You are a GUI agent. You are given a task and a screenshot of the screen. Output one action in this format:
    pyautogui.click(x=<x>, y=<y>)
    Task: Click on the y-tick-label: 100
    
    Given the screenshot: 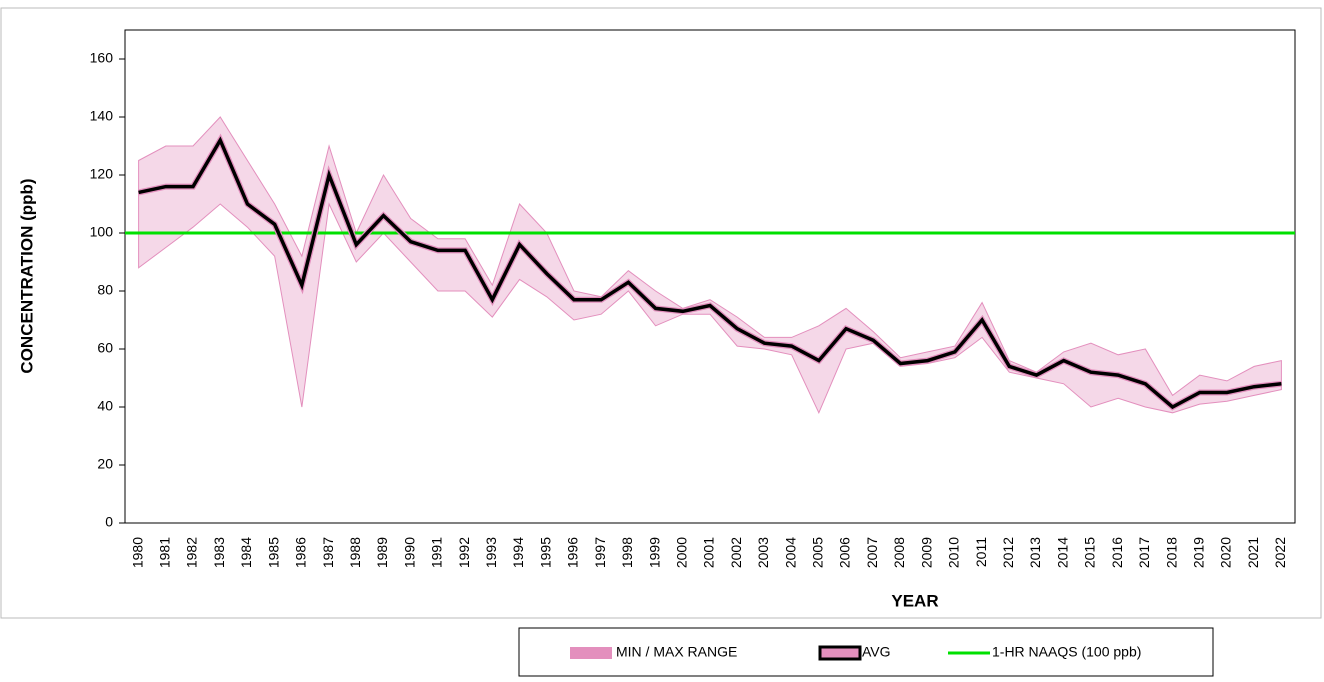 What is the action you would take?
    pyautogui.click(x=102, y=232)
    